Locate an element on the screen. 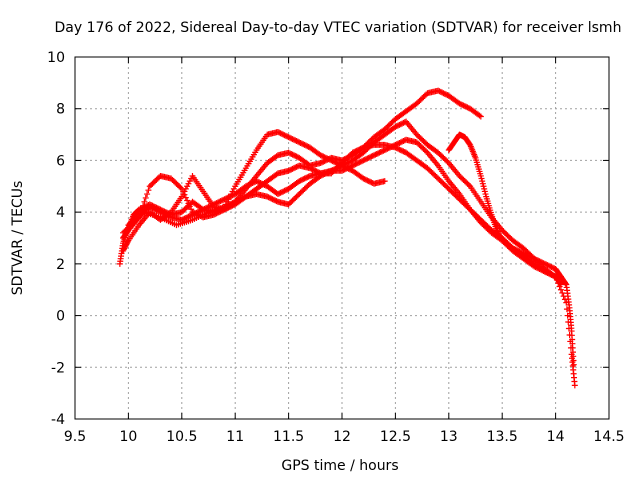  y-tick-label: 0 is located at coordinates (60, 317).